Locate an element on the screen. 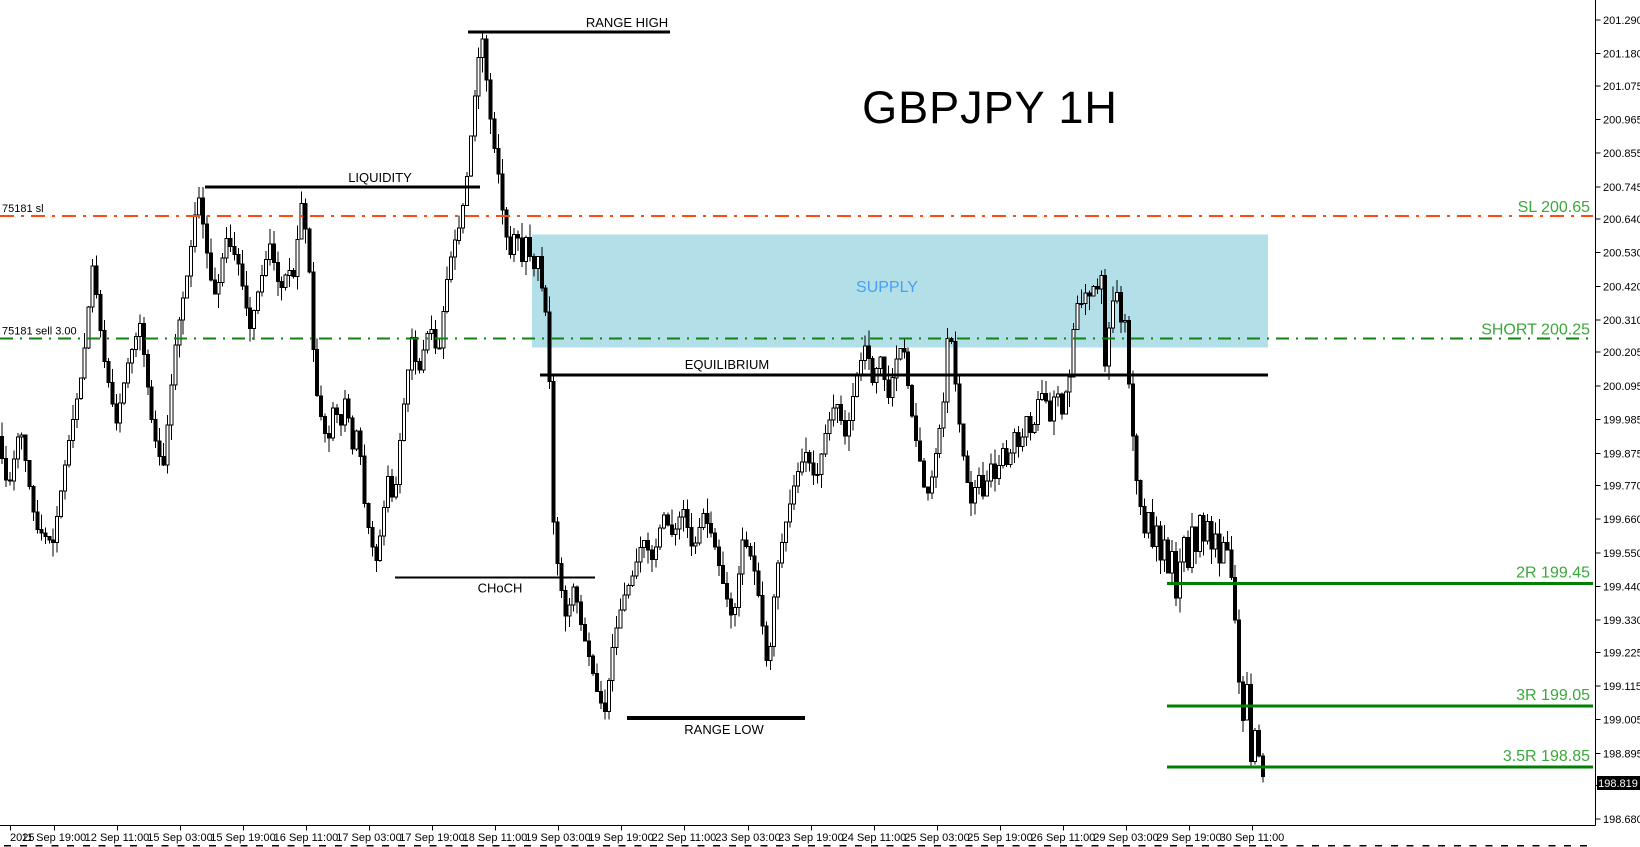  order-tag-order-sl: 75181 sl is located at coordinates (23, 209).